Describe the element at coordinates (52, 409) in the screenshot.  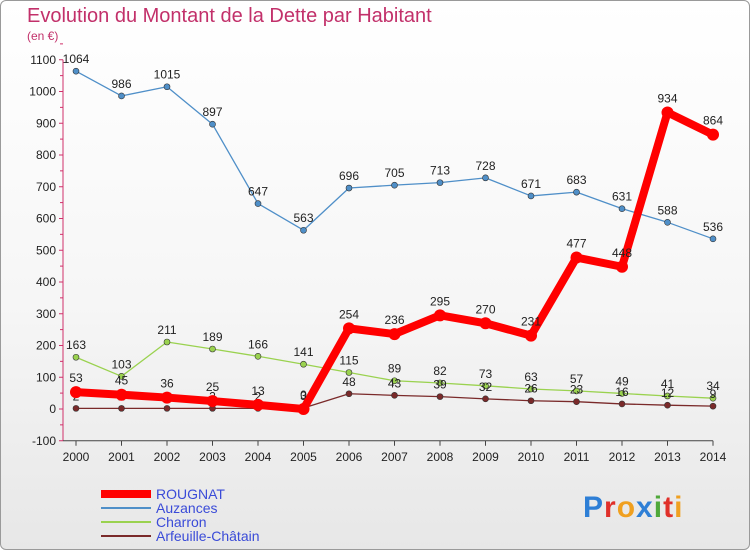
I see `y-tick-label: 0` at that location.